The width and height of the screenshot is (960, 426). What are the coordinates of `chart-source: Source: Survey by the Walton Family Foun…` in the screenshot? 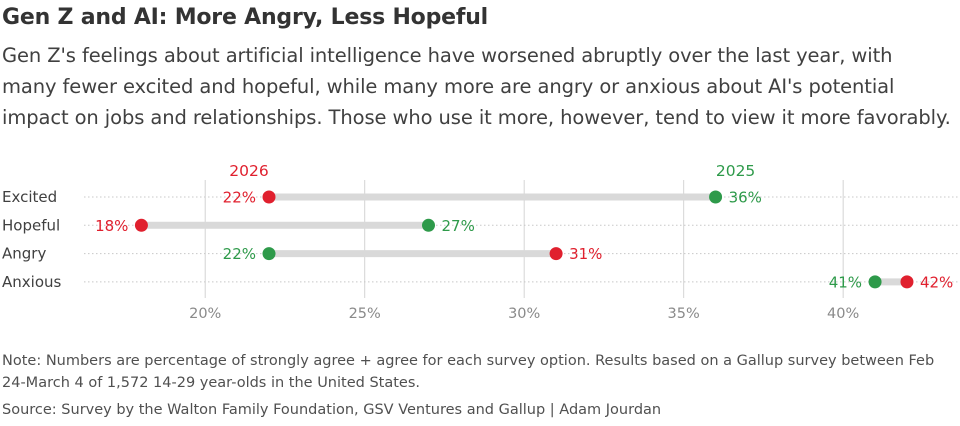 It's located at (332, 410).